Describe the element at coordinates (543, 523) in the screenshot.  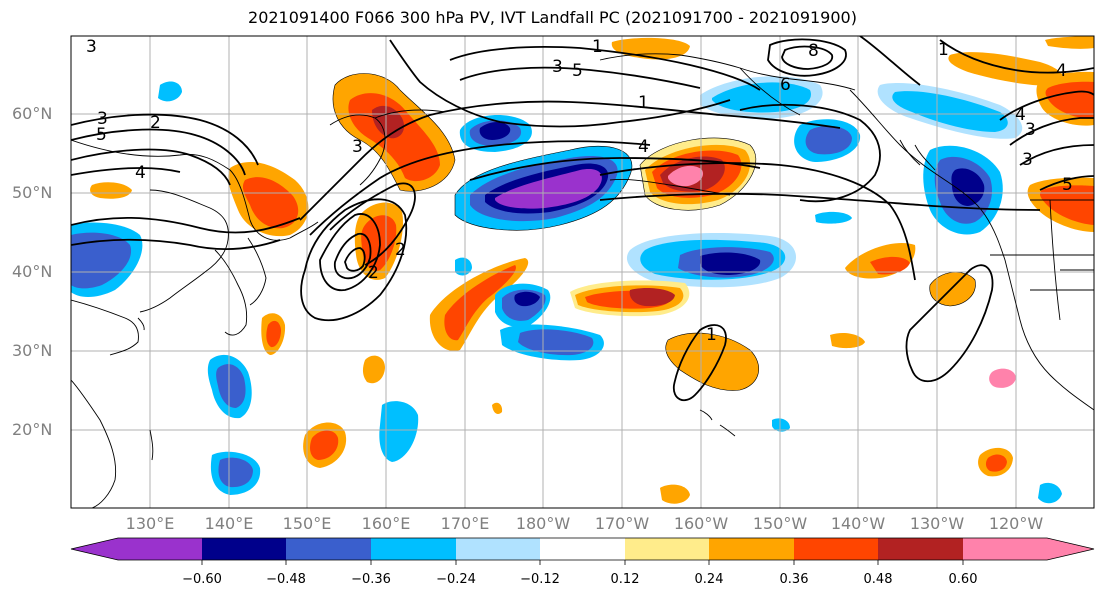
I see `lon-label: 180°W` at that location.